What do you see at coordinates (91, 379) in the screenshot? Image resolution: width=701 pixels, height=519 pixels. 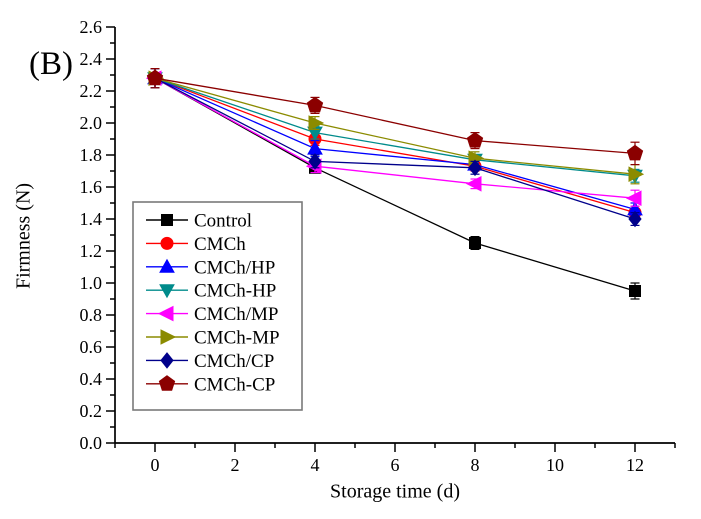 I see `tick-label: 0.4` at bounding box center [91, 379].